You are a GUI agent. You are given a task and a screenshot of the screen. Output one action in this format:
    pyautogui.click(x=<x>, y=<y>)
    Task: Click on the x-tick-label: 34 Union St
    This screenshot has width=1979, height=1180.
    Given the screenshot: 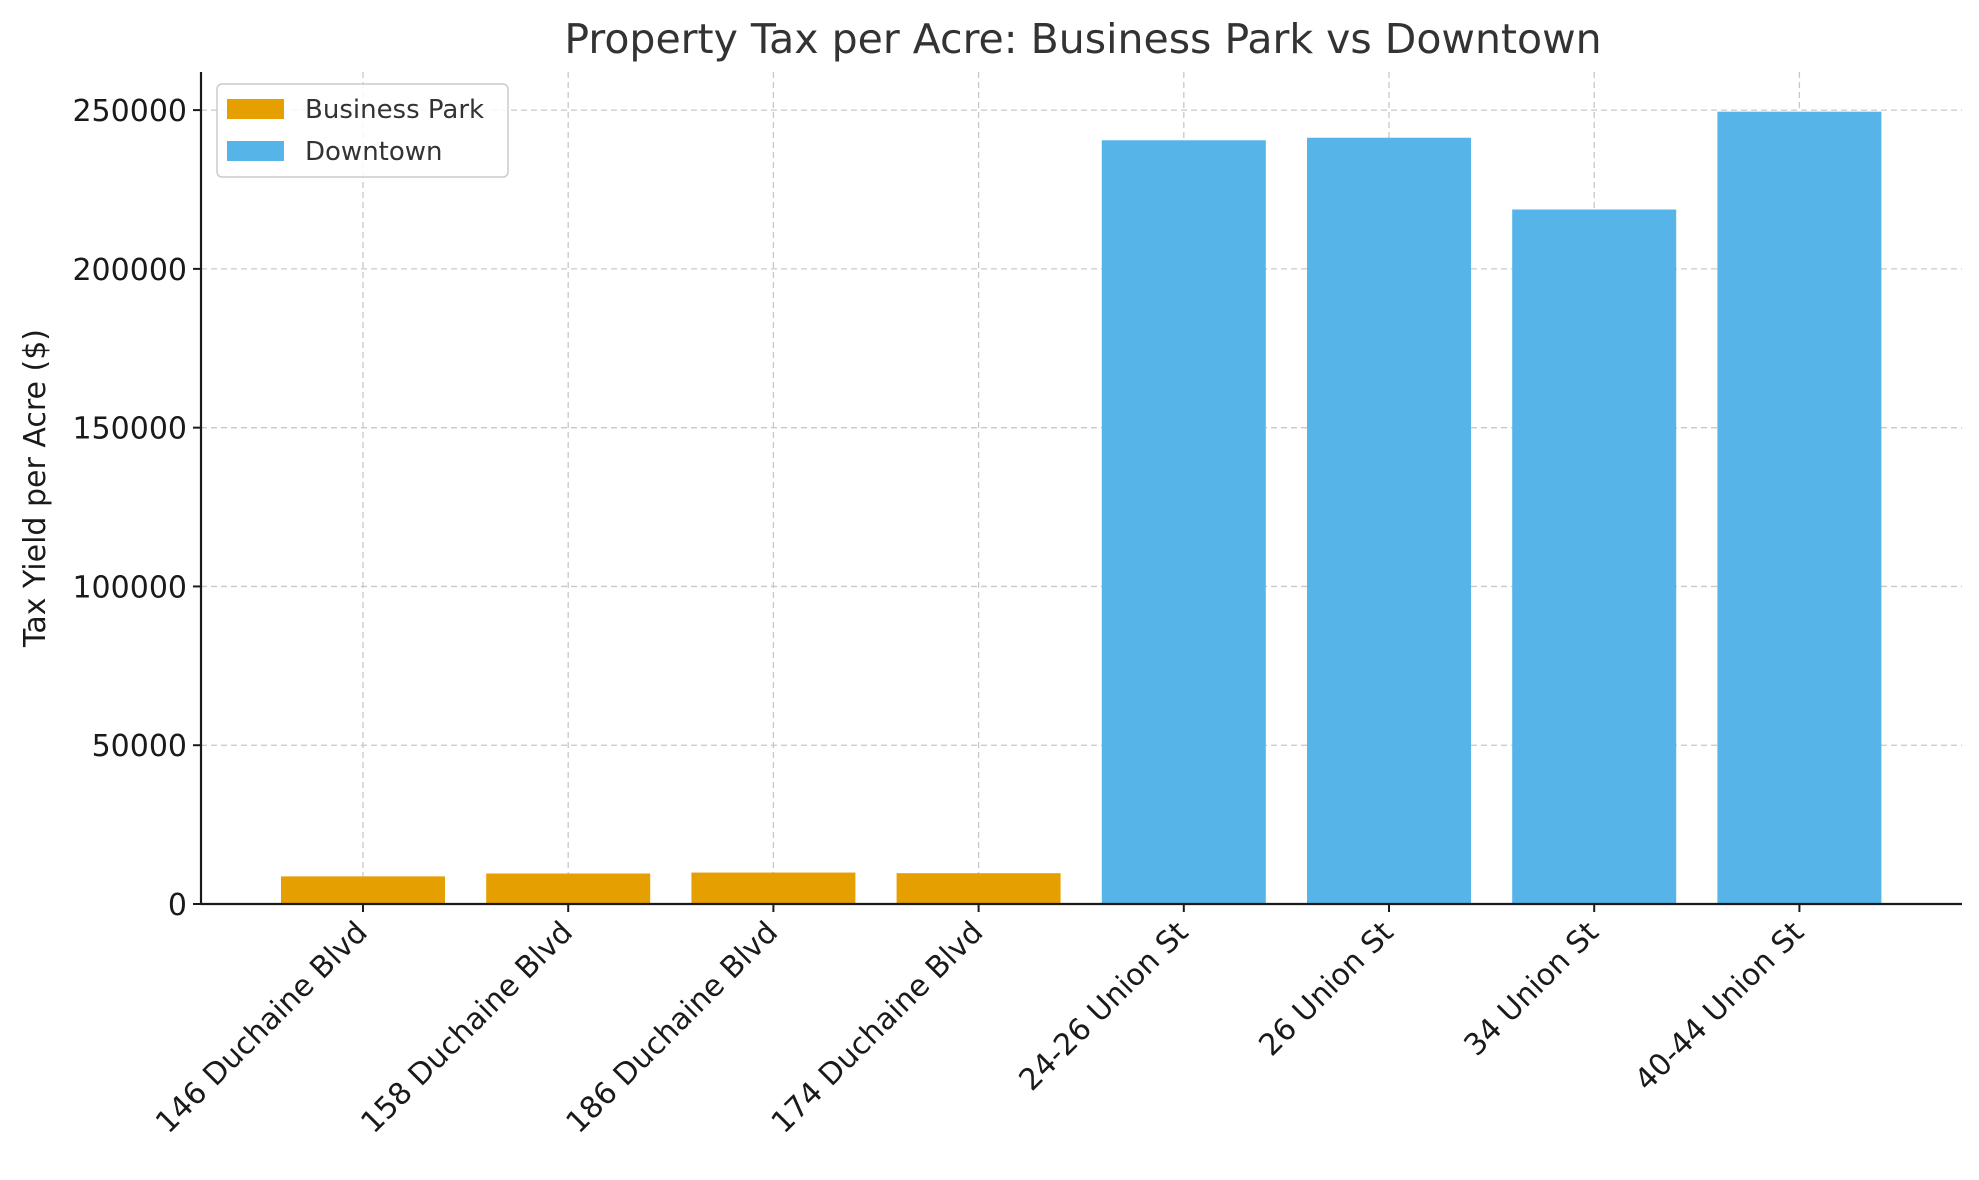 What is the action you would take?
    pyautogui.click(x=1532, y=989)
    